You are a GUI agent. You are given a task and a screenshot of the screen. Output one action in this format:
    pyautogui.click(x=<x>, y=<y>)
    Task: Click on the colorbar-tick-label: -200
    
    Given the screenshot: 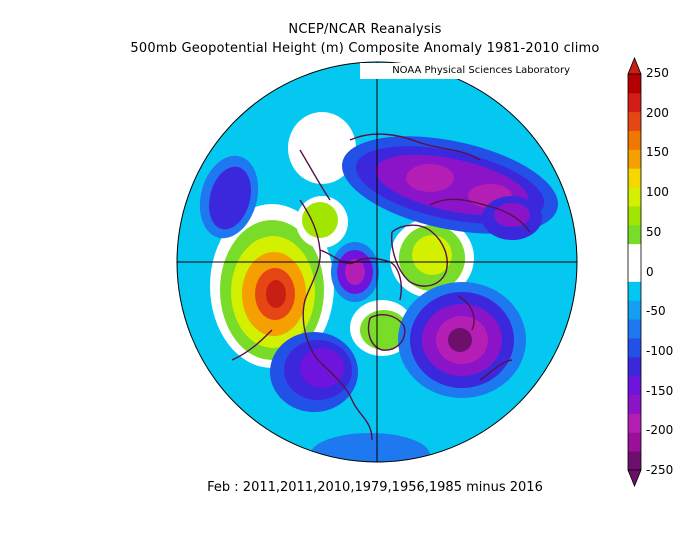 What is the action you would take?
    pyautogui.click(x=660, y=430)
    